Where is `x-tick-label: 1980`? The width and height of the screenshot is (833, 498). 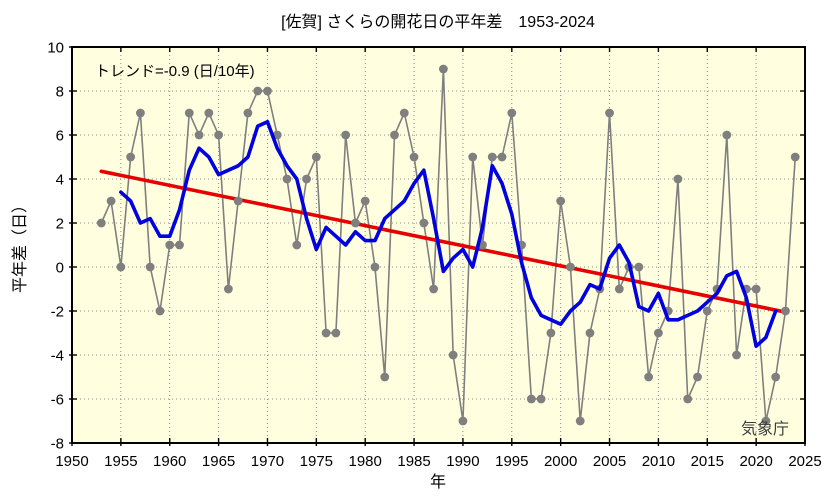 x-tick-label: 1980 is located at coordinates (365, 461).